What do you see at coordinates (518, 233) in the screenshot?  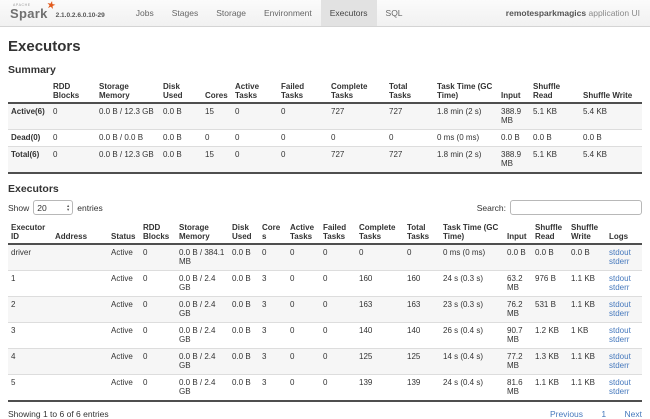 I see `column-header: Input` at bounding box center [518, 233].